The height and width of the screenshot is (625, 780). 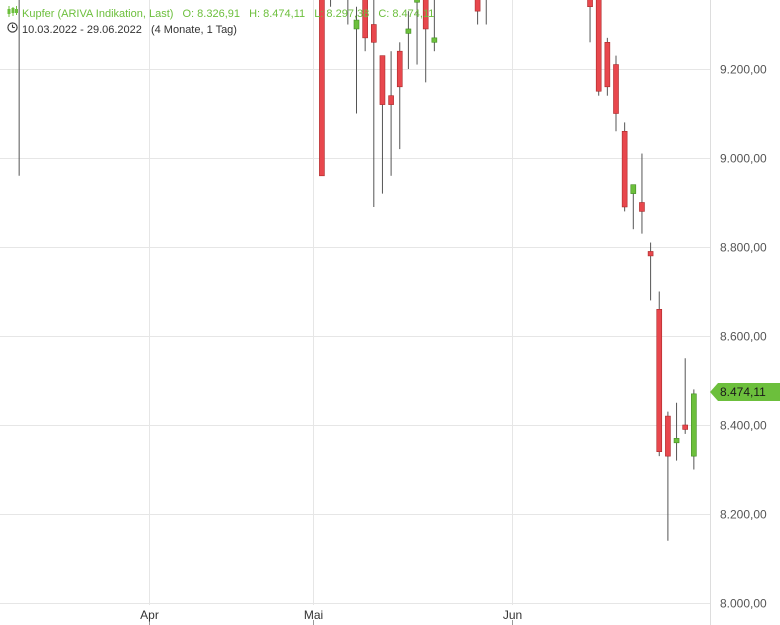 I want to click on date-range: 10.03.2022 - 29.06.2022, so click(x=82, y=30).